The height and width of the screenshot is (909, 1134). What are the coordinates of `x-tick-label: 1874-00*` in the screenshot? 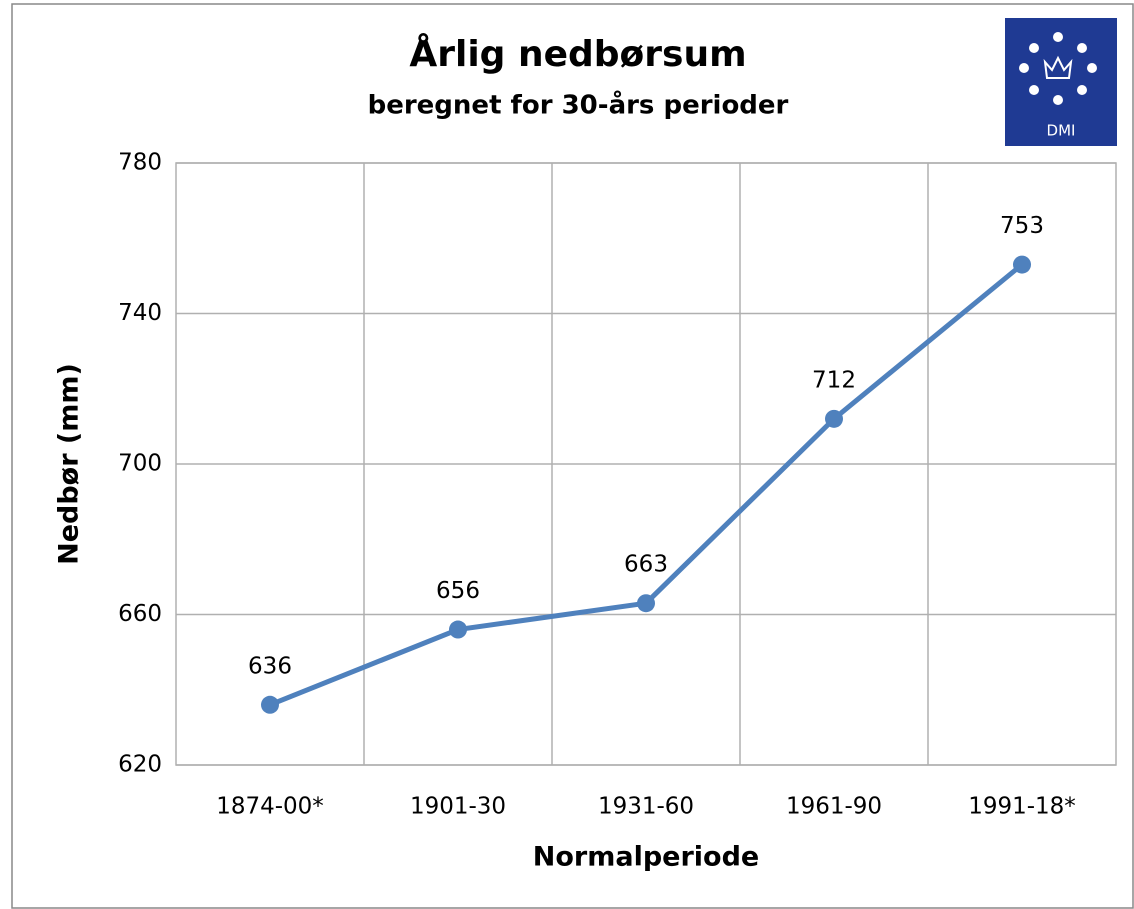 It's located at (270, 807).